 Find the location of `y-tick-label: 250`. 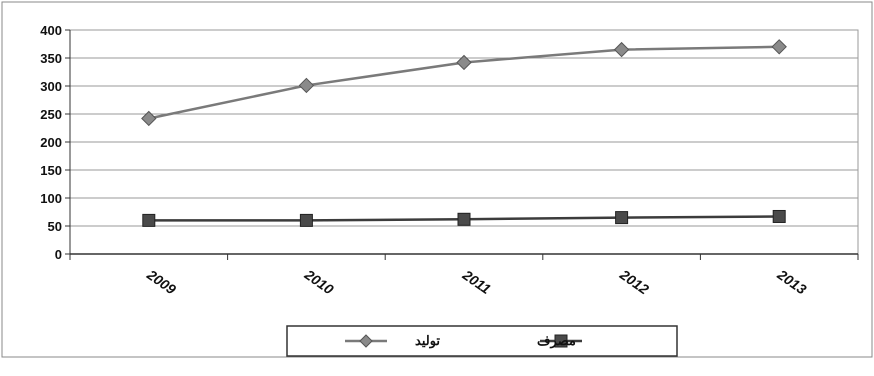

y-tick-label: 250 is located at coordinates (51, 114).